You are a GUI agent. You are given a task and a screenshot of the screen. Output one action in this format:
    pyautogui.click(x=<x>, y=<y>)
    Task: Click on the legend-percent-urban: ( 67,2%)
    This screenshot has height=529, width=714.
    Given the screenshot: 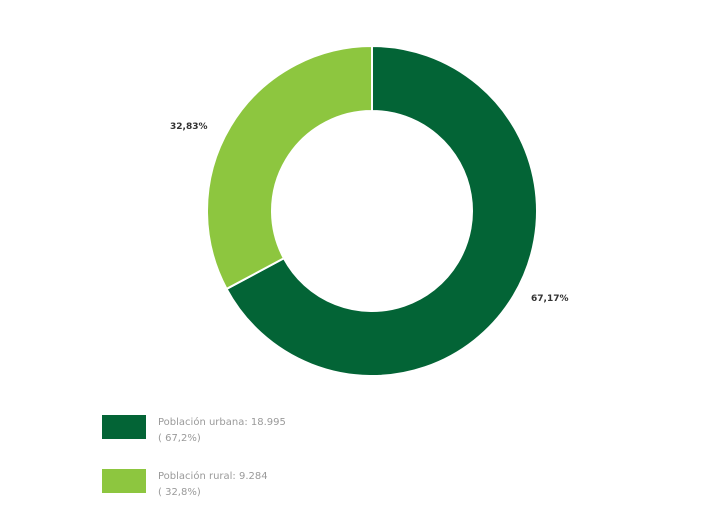 What is the action you would take?
    pyautogui.click(x=179, y=438)
    